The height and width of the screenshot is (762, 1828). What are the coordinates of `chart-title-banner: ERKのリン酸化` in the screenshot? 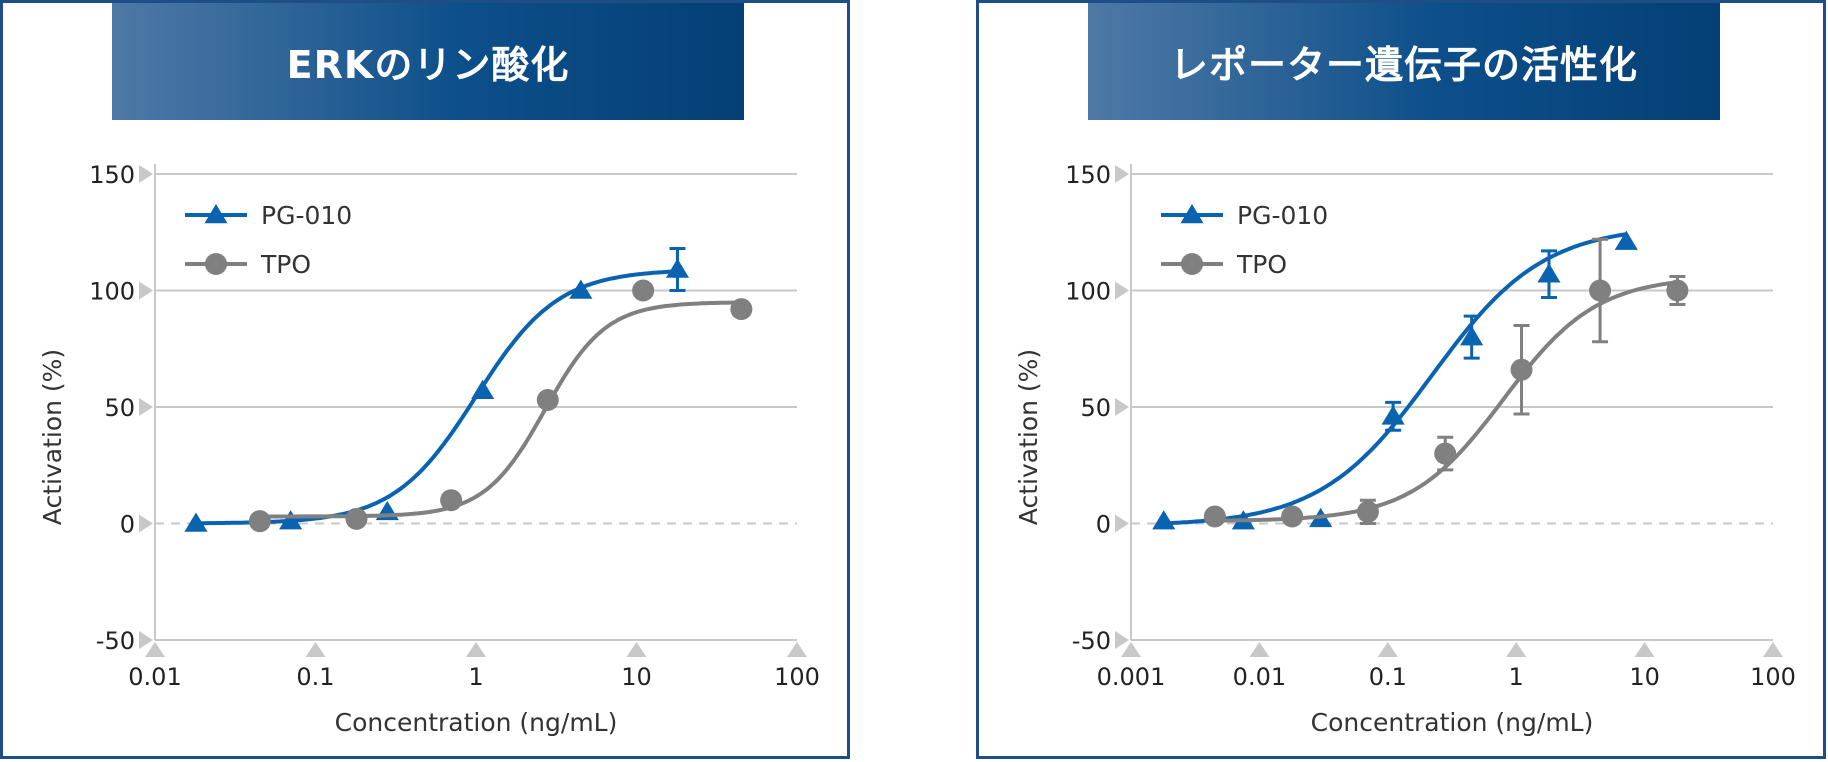 It's located at (428, 61).